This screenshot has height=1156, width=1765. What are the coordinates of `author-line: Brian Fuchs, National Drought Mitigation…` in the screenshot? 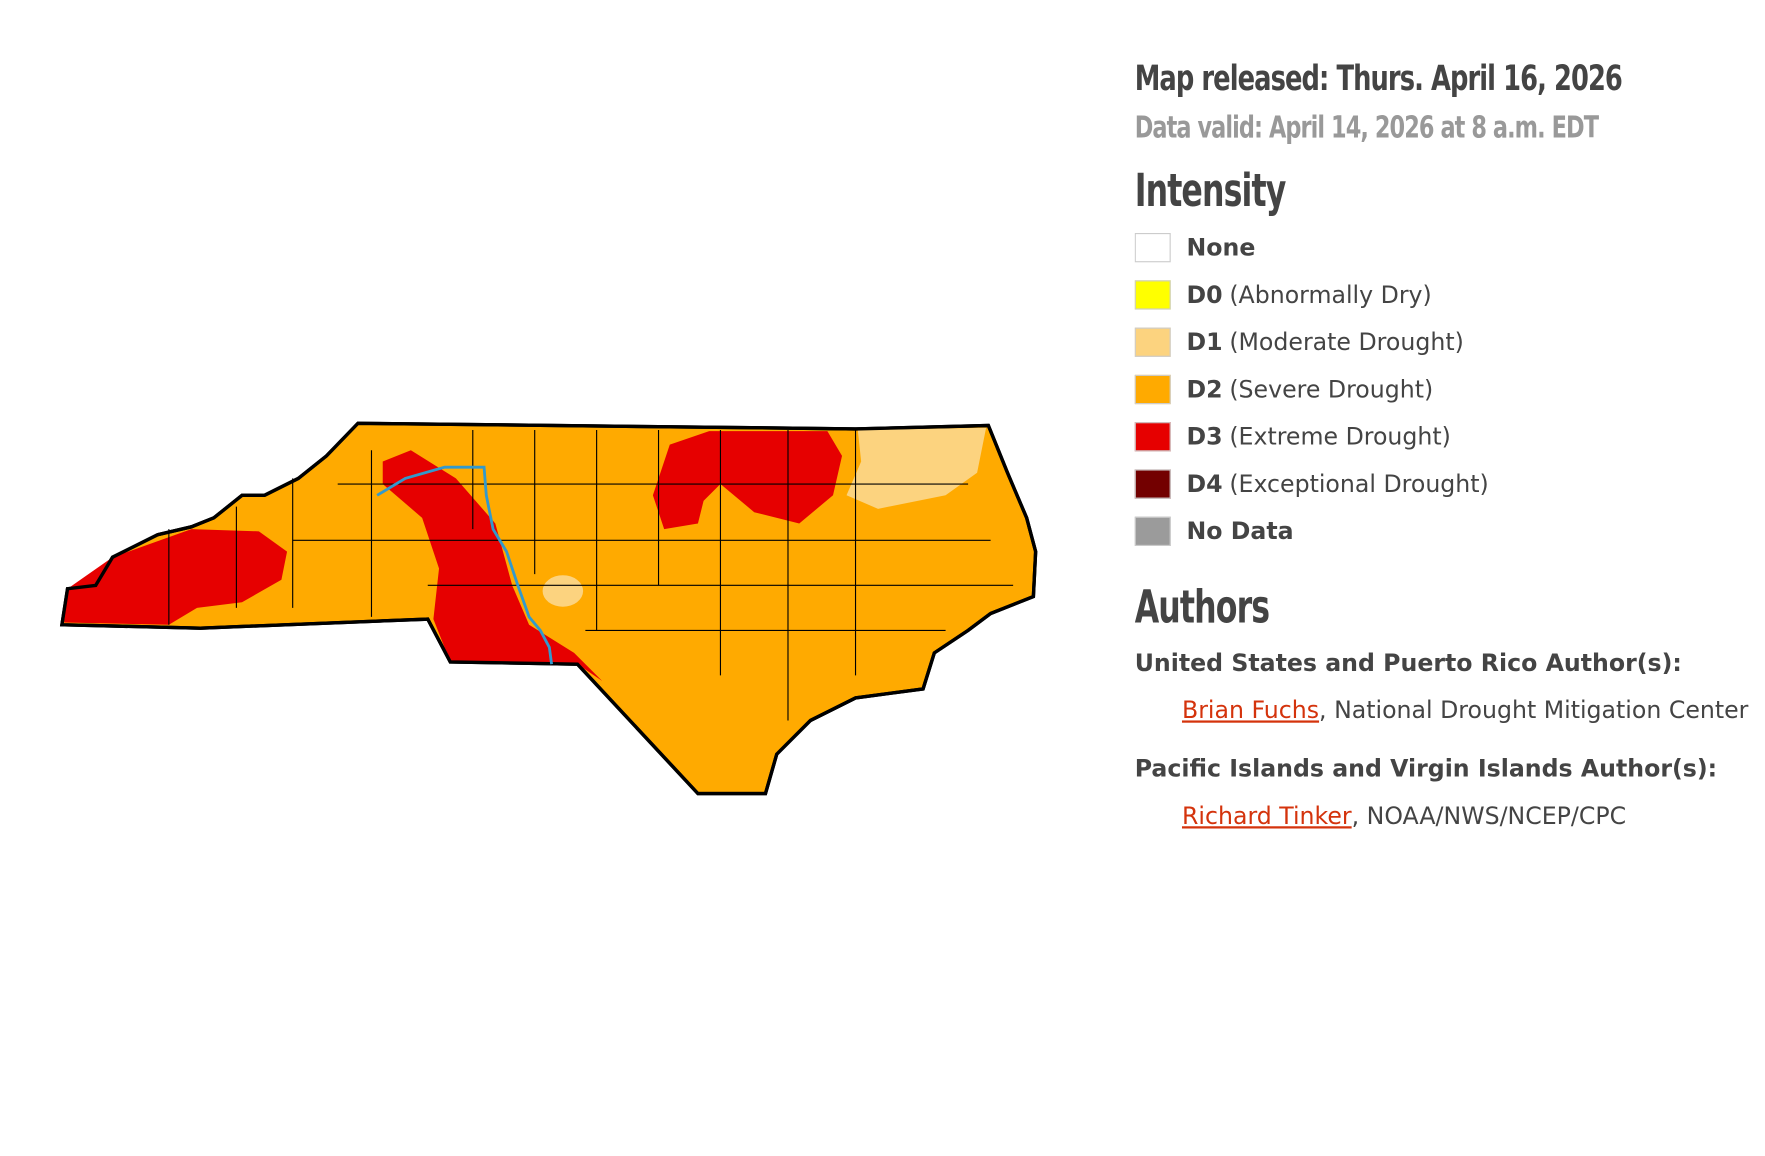 It's located at (1473, 710).